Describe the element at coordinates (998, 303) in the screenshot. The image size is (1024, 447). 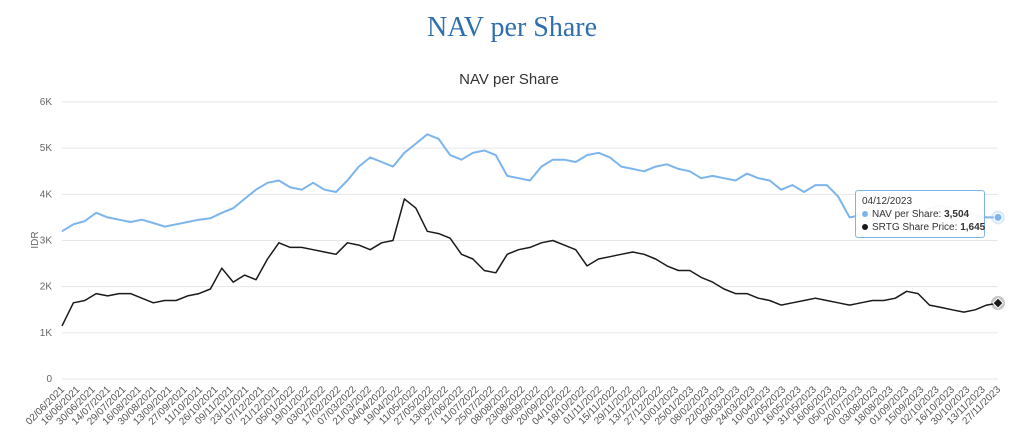
I see `price-end-point` at that location.